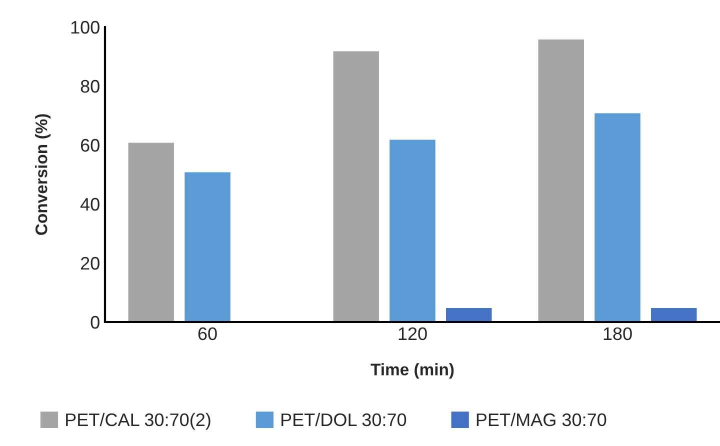  I want to click on y-axis-title: Conversion (%), so click(43, 174).